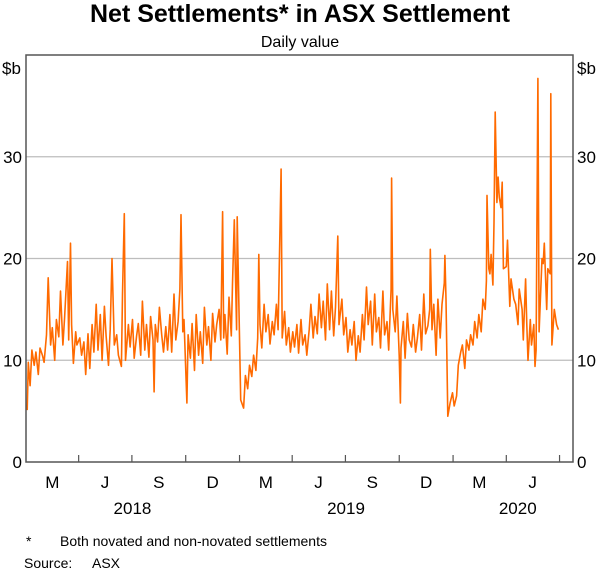  I want to click on y-tick-label-left: 0, so click(17, 462).